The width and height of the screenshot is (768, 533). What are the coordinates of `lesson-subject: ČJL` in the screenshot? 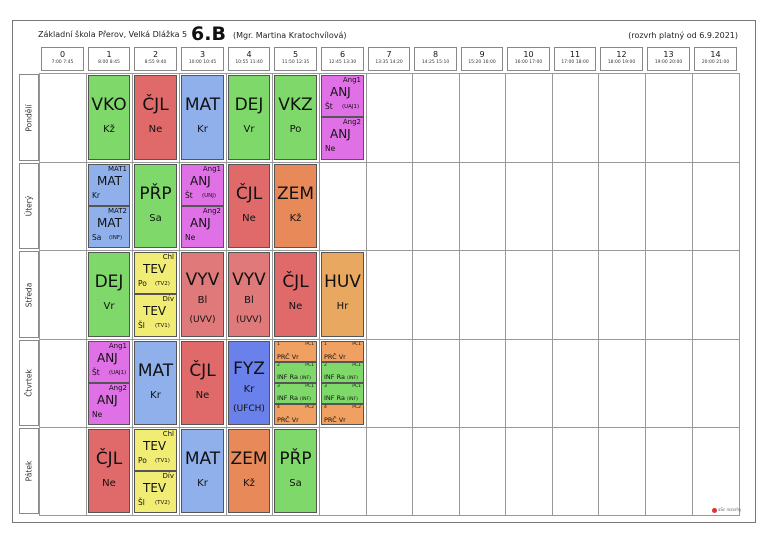 It's located at (202, 371).